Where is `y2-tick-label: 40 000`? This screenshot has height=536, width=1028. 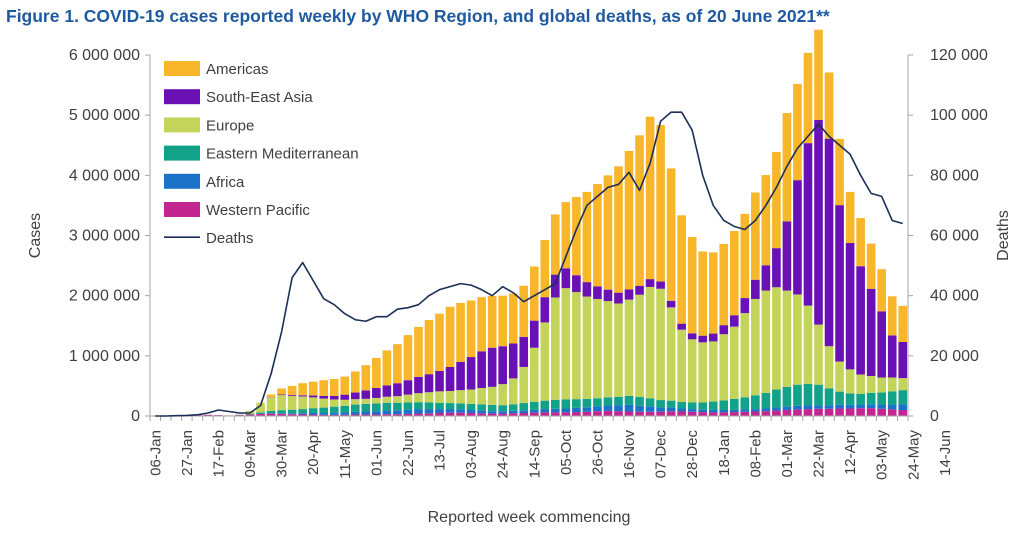 y2-tick-label: 40 000 is located at coordinates (954, 296).